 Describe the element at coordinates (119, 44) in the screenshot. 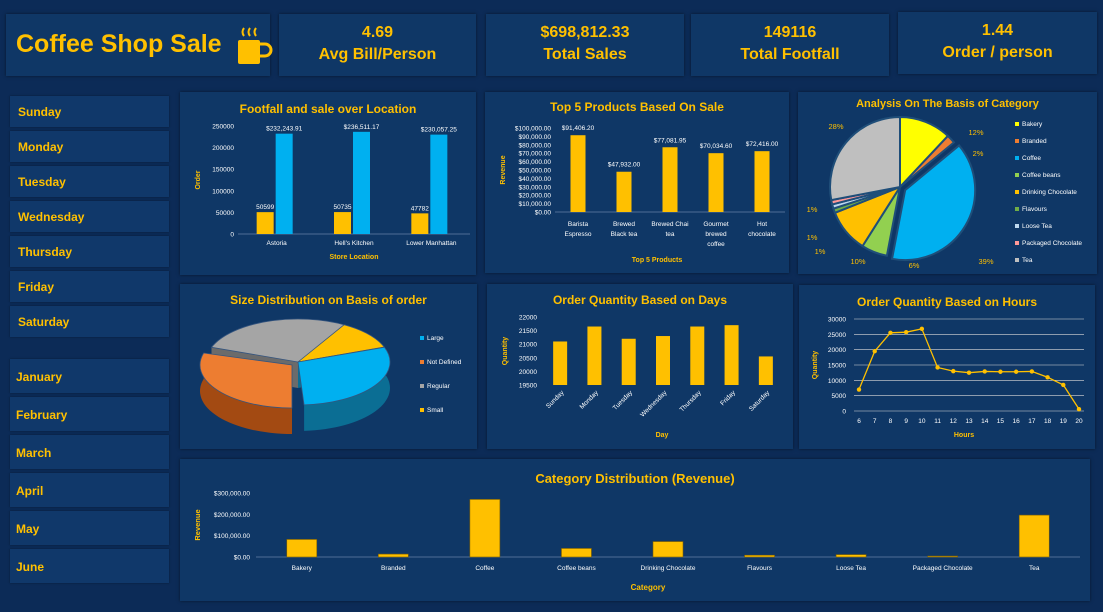

I see `dashboard-title: Coffee Shop Sale` at that location.